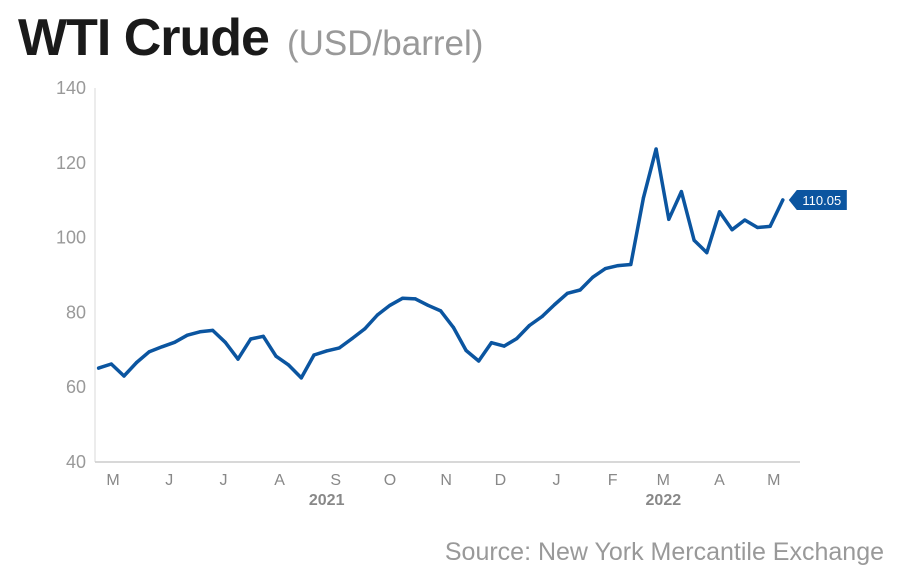 Image resolution: width=899 pixels, height=583 pixels. What do you see at coordinates (390, 480) in the screenshot?
I see `x-tick-label: O` at bounding box center [390, 480].